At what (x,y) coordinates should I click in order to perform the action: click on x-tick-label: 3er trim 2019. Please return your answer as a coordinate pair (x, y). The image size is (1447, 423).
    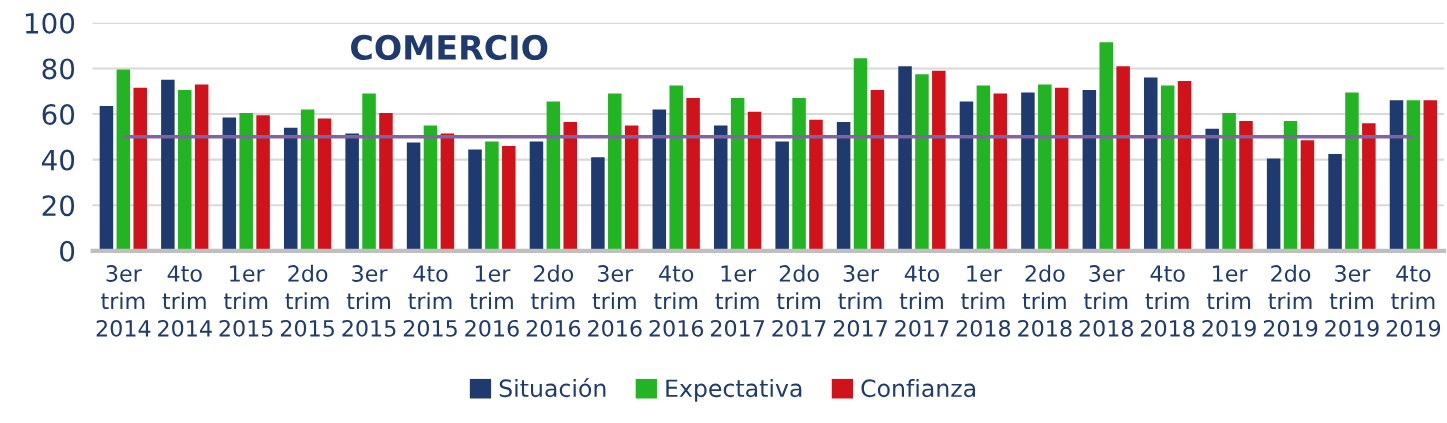
    Looking at the image, I should click on (1352, 301).